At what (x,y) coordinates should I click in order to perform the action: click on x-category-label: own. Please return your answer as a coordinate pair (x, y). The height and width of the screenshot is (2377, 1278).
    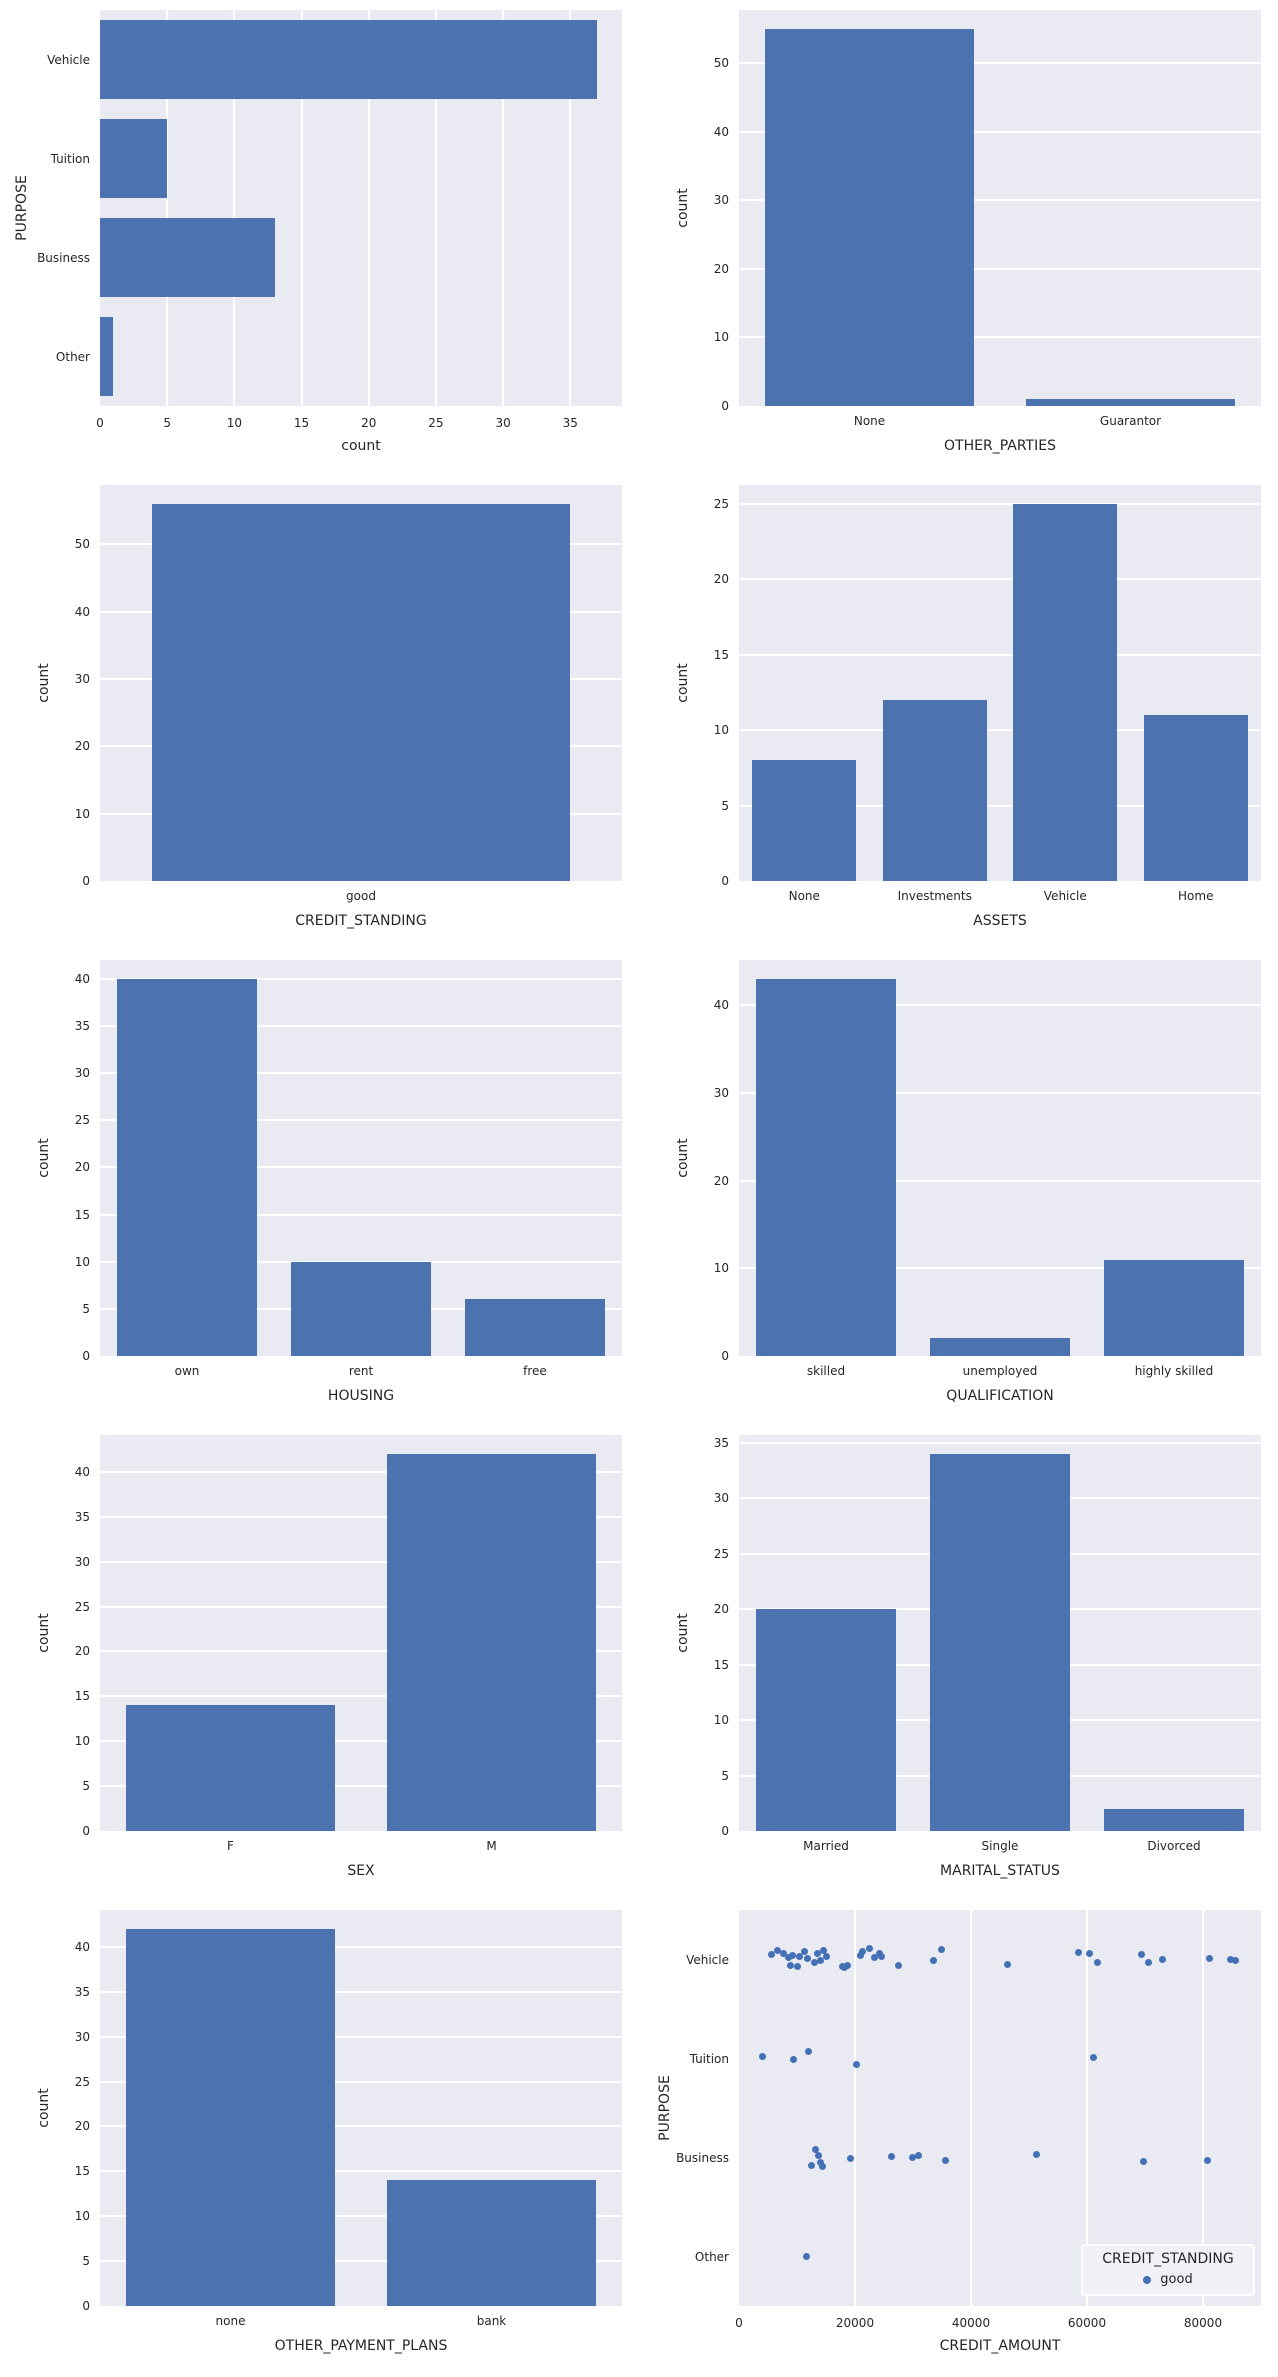
    Looking at the image, I should click on (187, 1371).